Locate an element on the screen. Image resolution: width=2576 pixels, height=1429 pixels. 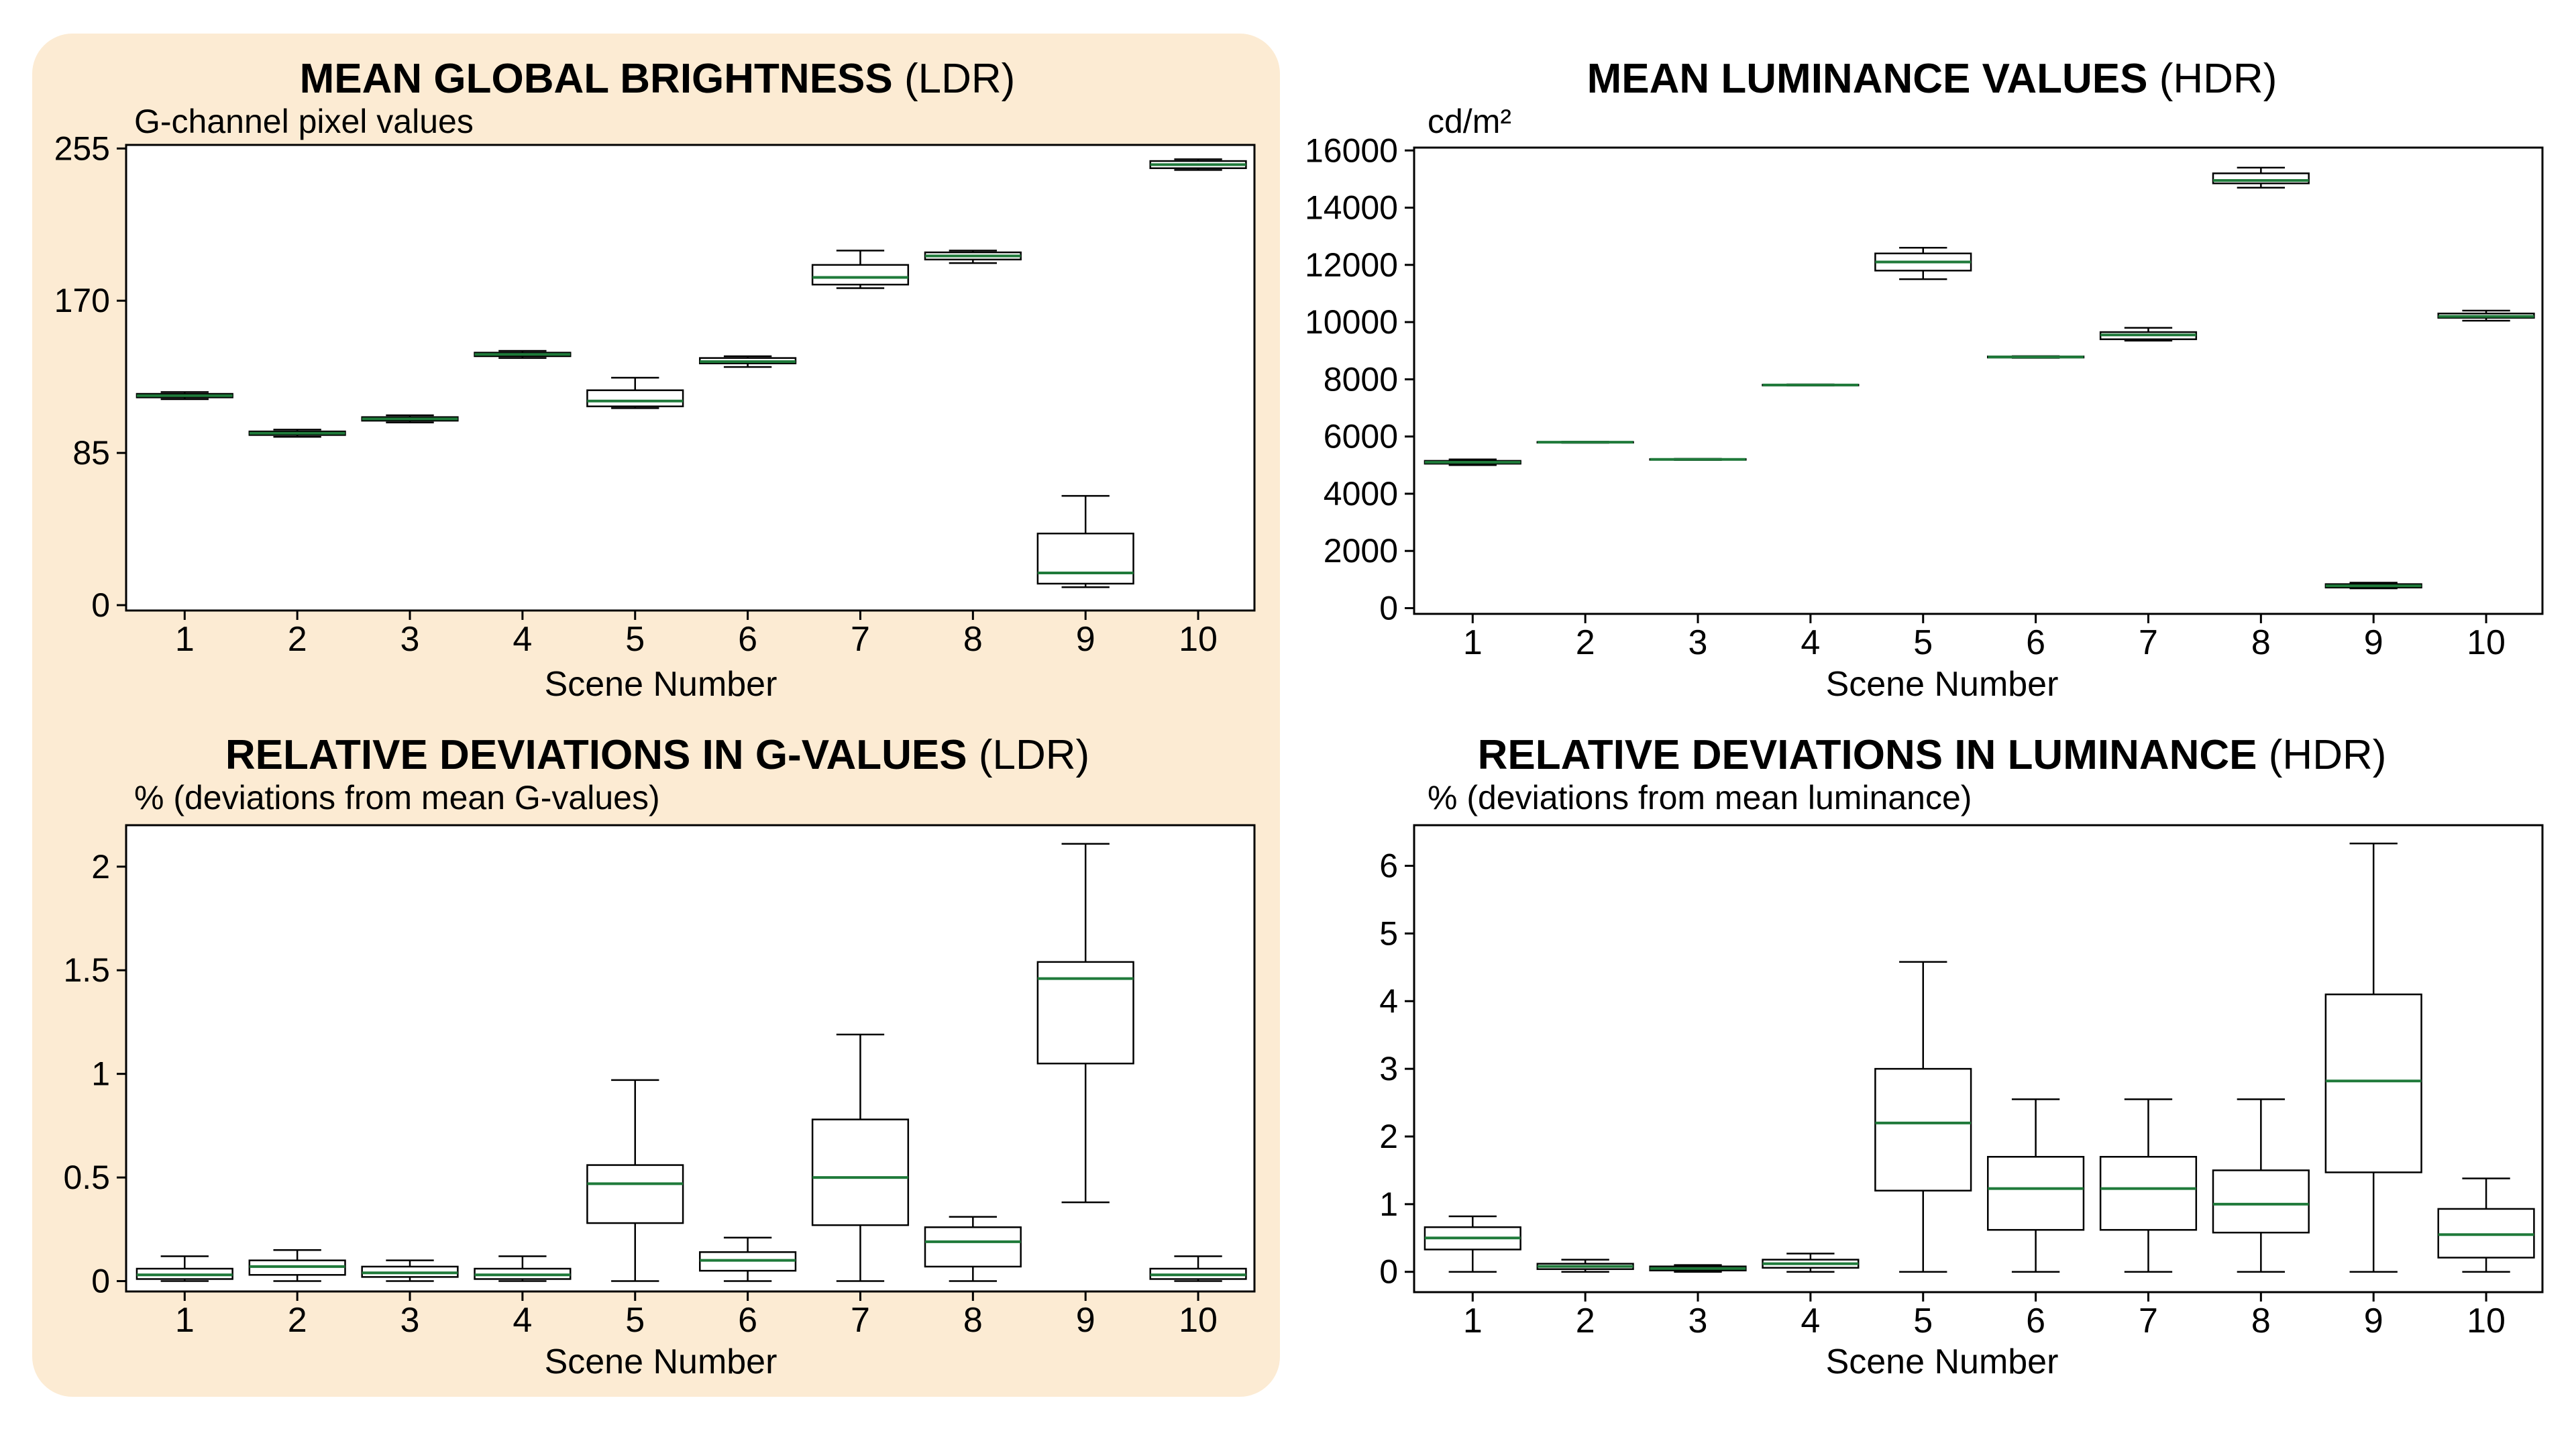
chart-title-bold: MEAN GLOBAL BRIGHTNESS is located at coordinates (596, 79).